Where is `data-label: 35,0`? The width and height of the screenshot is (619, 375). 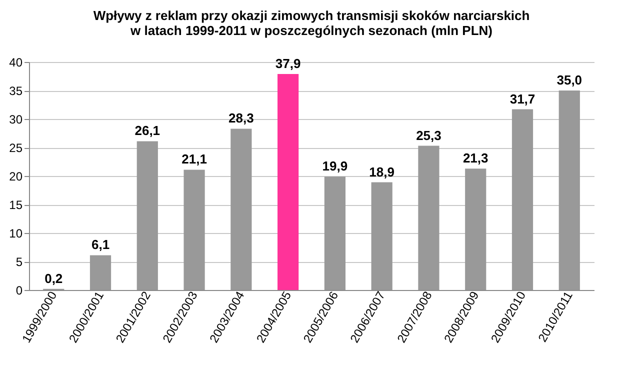 data-label: 35,0 is located at coordinates (569, 80).